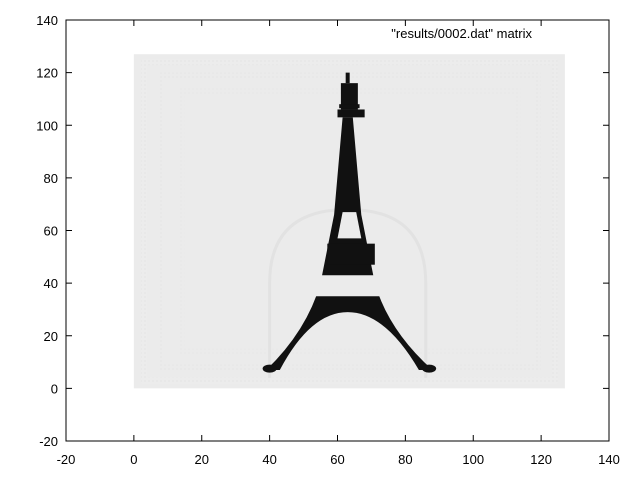 This screenshot has height=480, width=640. I want to click on tower-upper-platform, so click(351, 113).